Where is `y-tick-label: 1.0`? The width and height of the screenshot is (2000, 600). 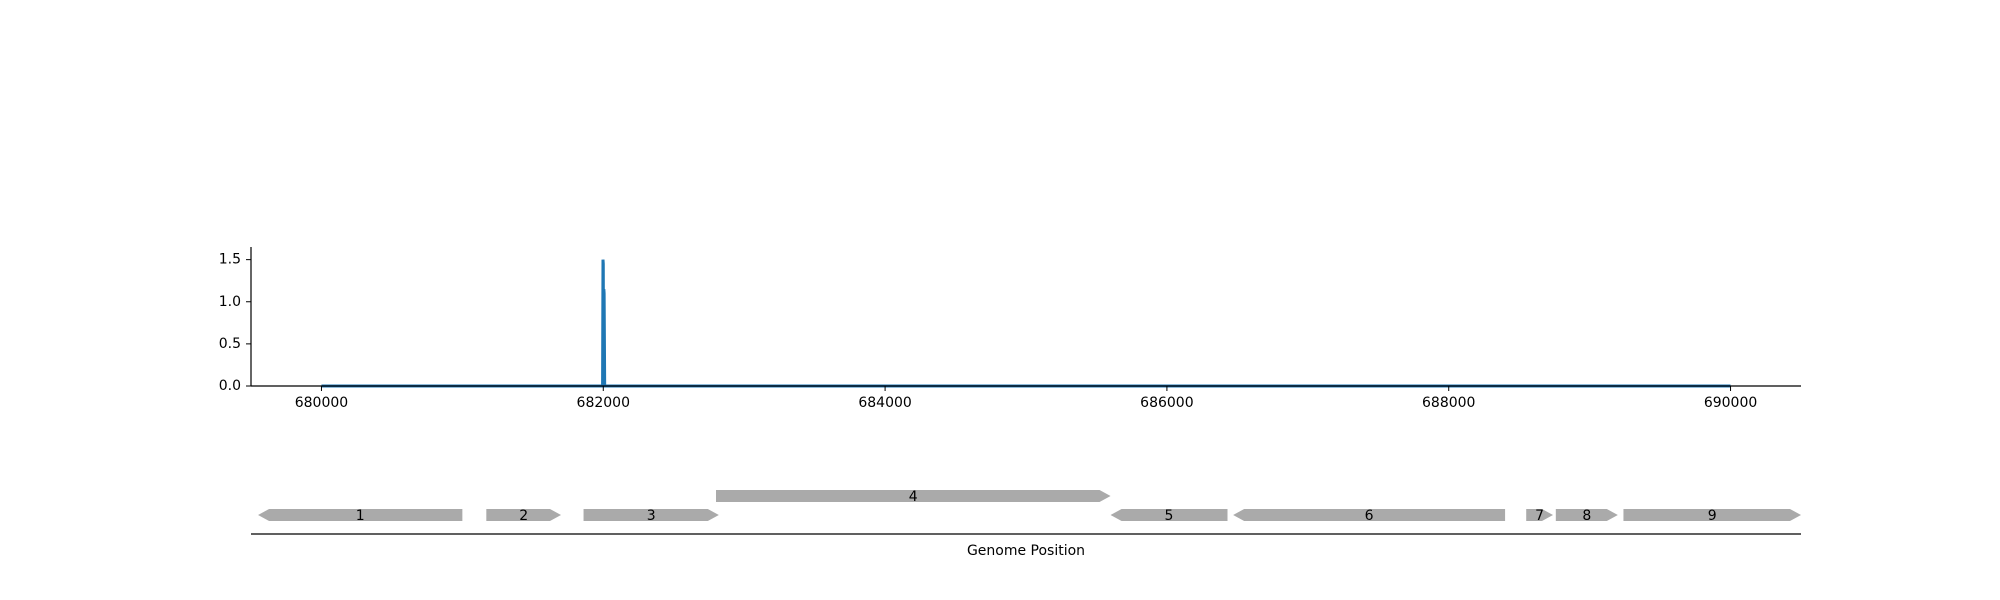 y-tick-label: 1.0 is located at coordinates (230, 302).